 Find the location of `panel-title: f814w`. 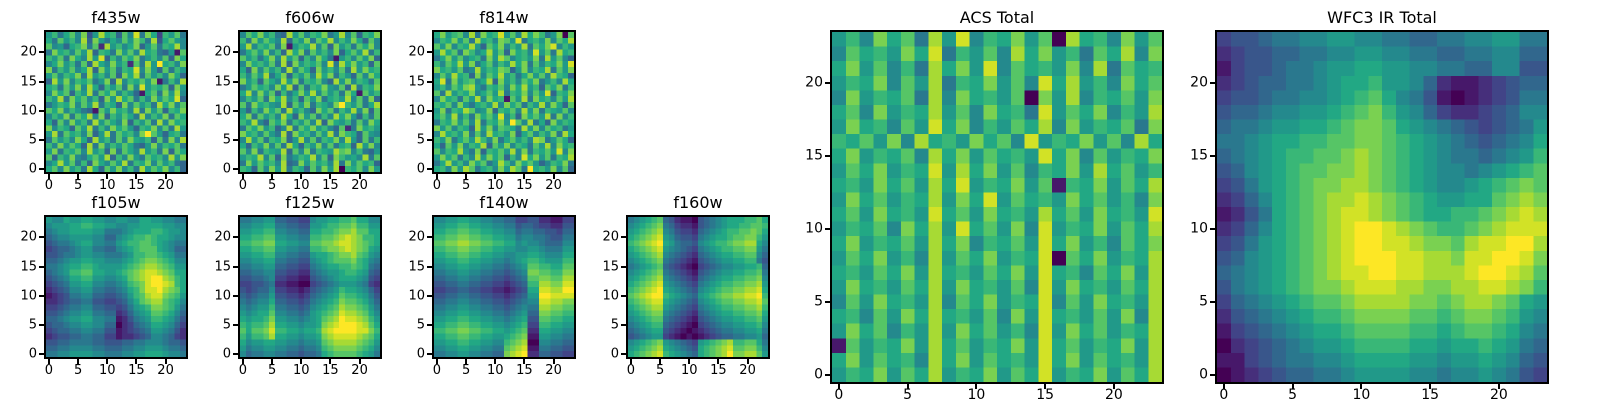

panel-title: f814w is located at coordinates (504, 17).